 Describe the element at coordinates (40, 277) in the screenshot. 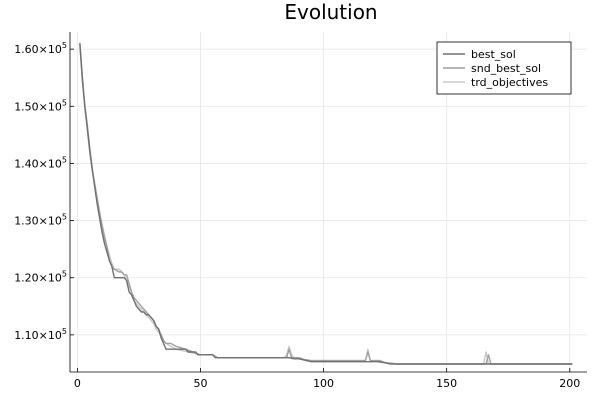

I see `y-tick-label-1: 1.20×10⁵` at that location.